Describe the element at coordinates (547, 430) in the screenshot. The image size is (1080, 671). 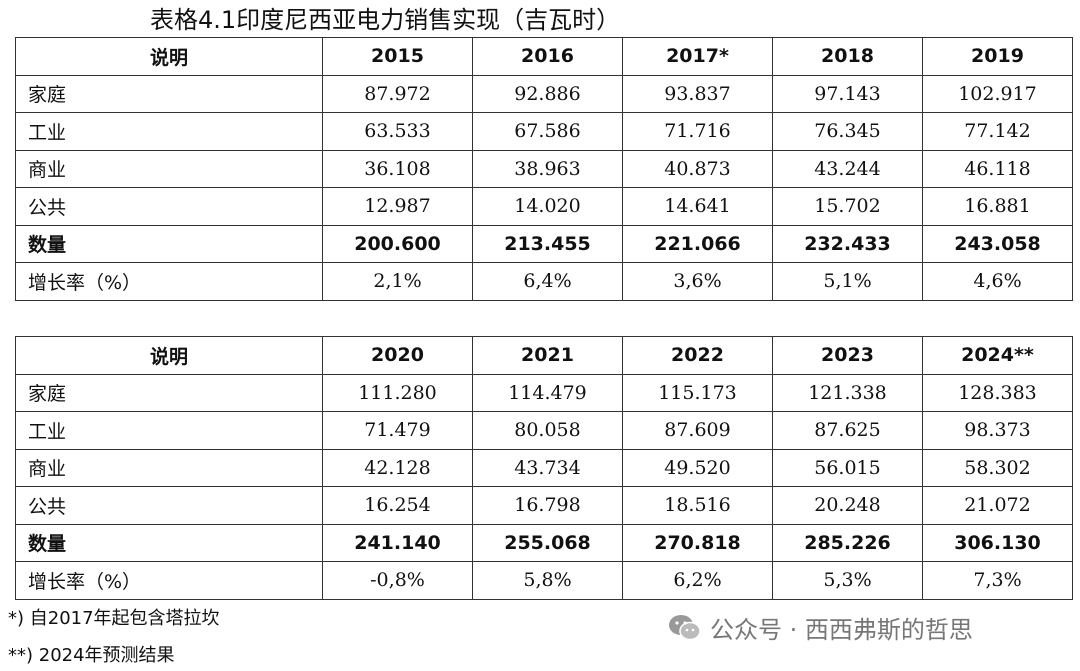
I see `table-cell: 80.058` at that location.